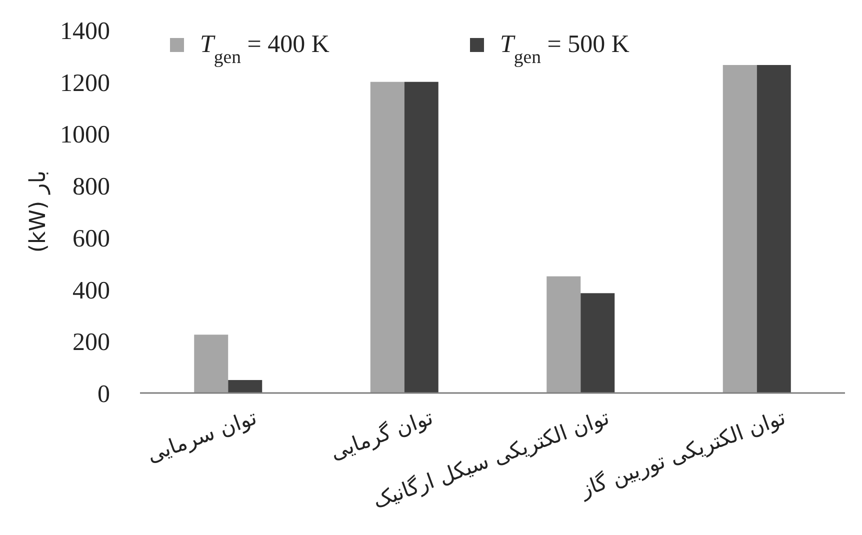  What do you see at coordinates (85, 135) in the screenshot?
I see `y-tick-label: 1000` at bounding box center [85, 135].